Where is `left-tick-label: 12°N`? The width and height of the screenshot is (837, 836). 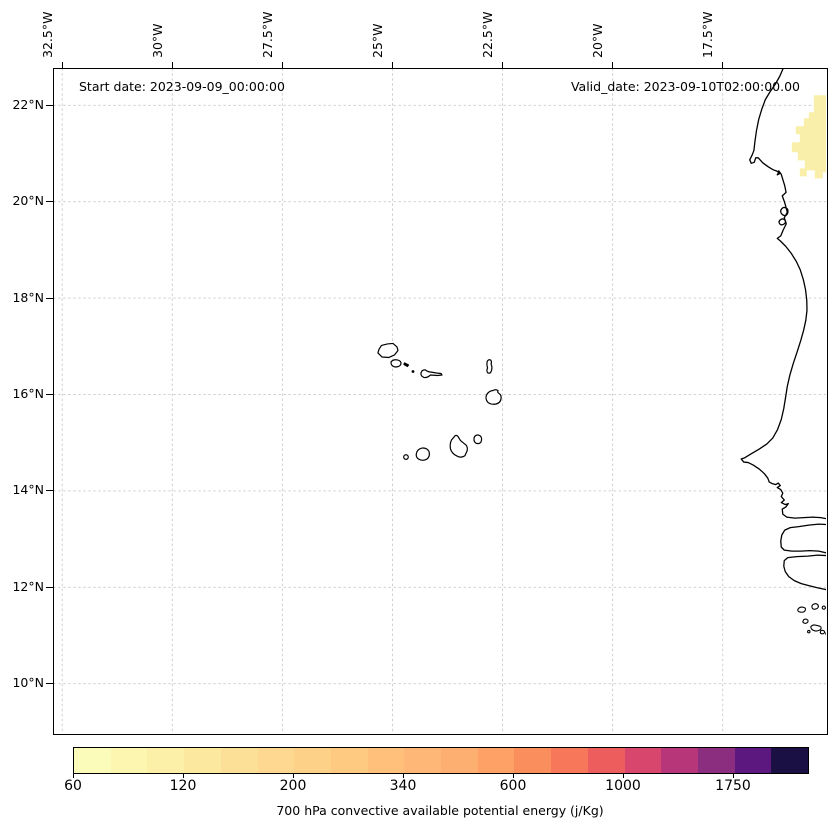
left-tick-label: 12°N is located at coordinates (28, 586).